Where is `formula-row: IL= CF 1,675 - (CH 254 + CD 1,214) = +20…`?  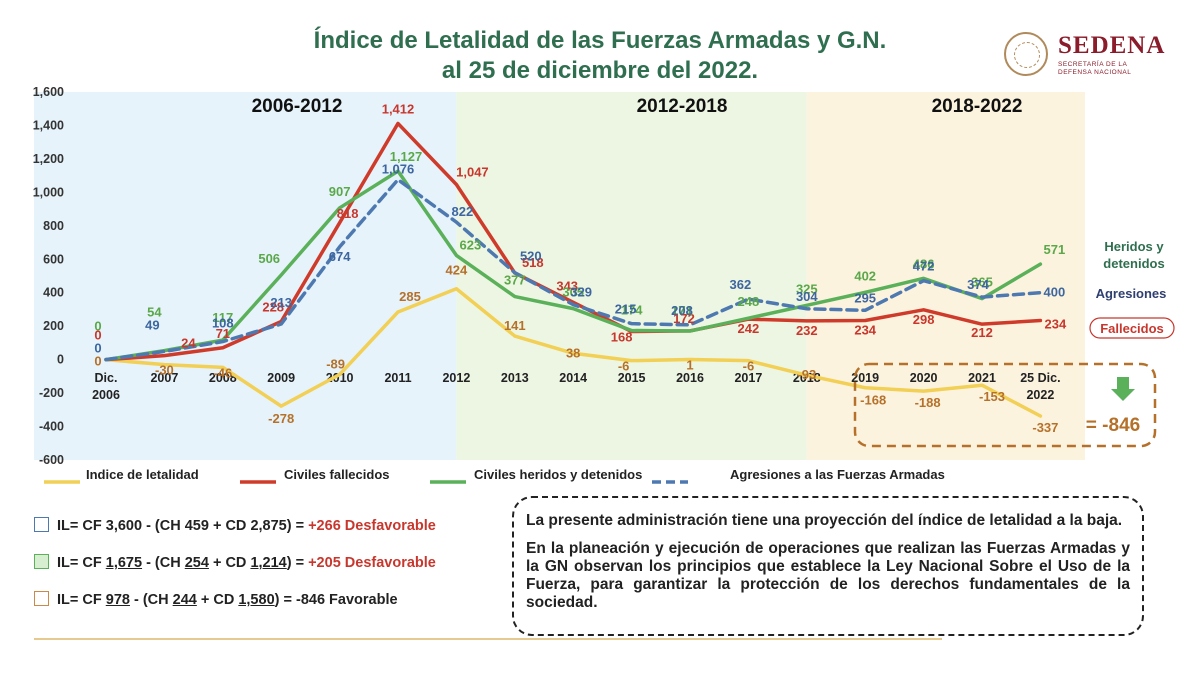
formula-row: IL= CF 1,675 - (CH 254 + CD 1,214) = +20… is located at coordinates (235, 562).